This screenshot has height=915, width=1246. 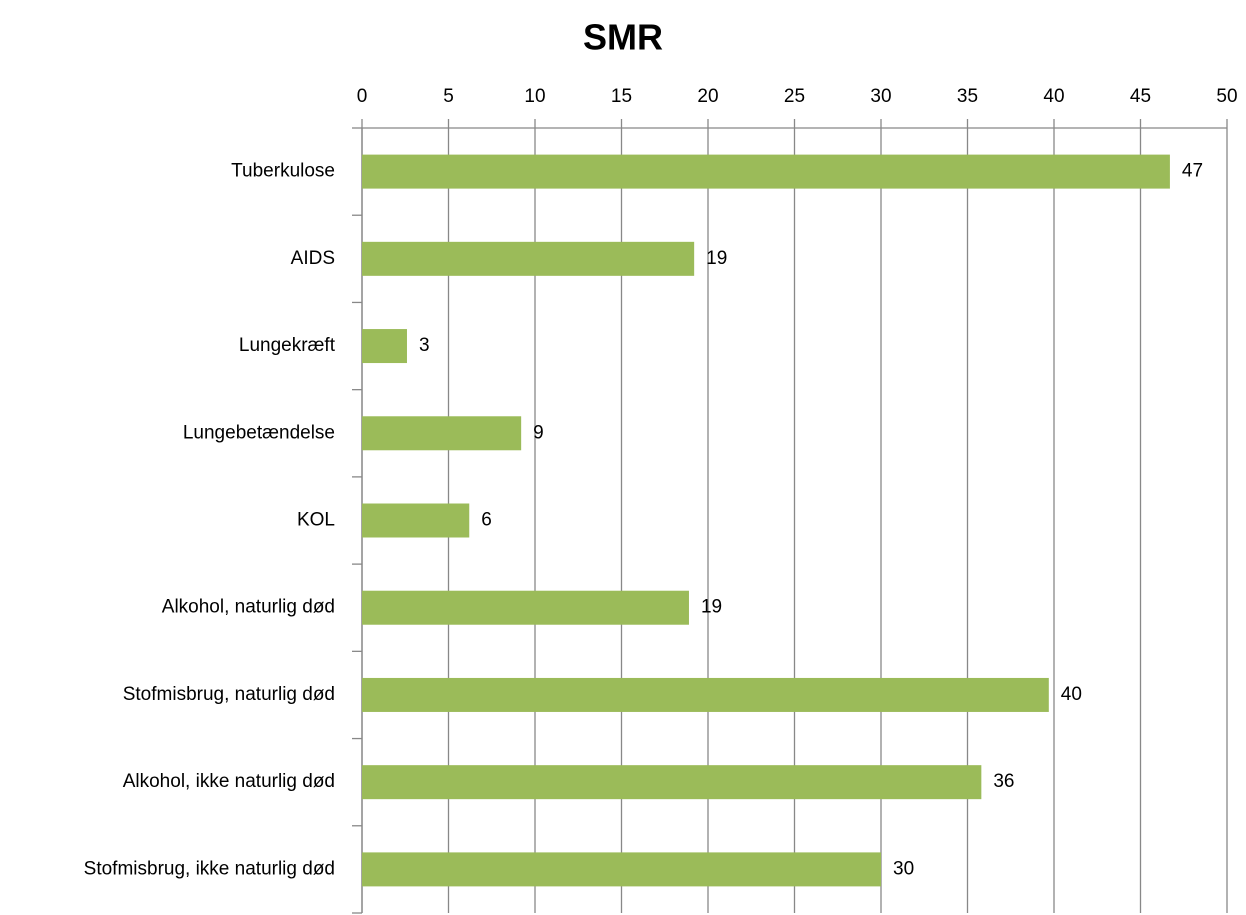 I want to click on y-tick-label: Stofmisbrug, ikke naturlig død, so click(x=209, y=868).